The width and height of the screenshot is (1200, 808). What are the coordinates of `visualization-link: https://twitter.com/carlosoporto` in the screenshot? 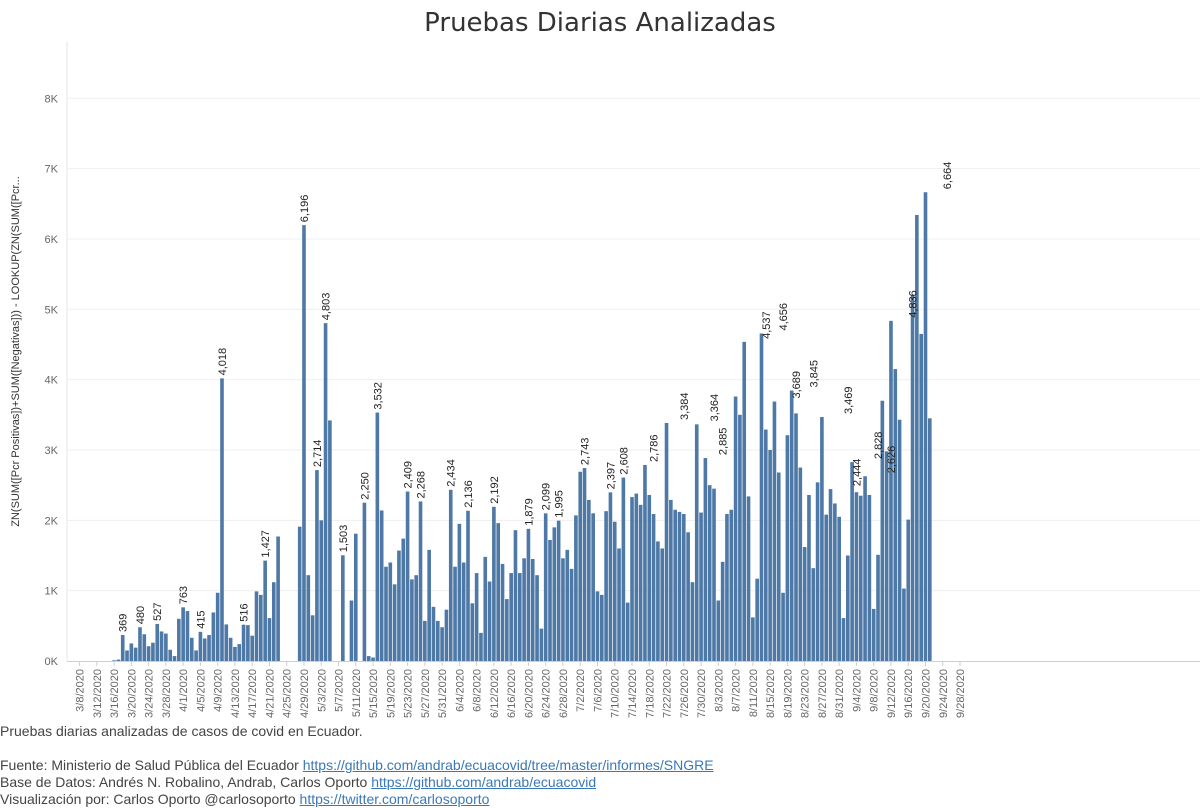 It's located at (394, 799).